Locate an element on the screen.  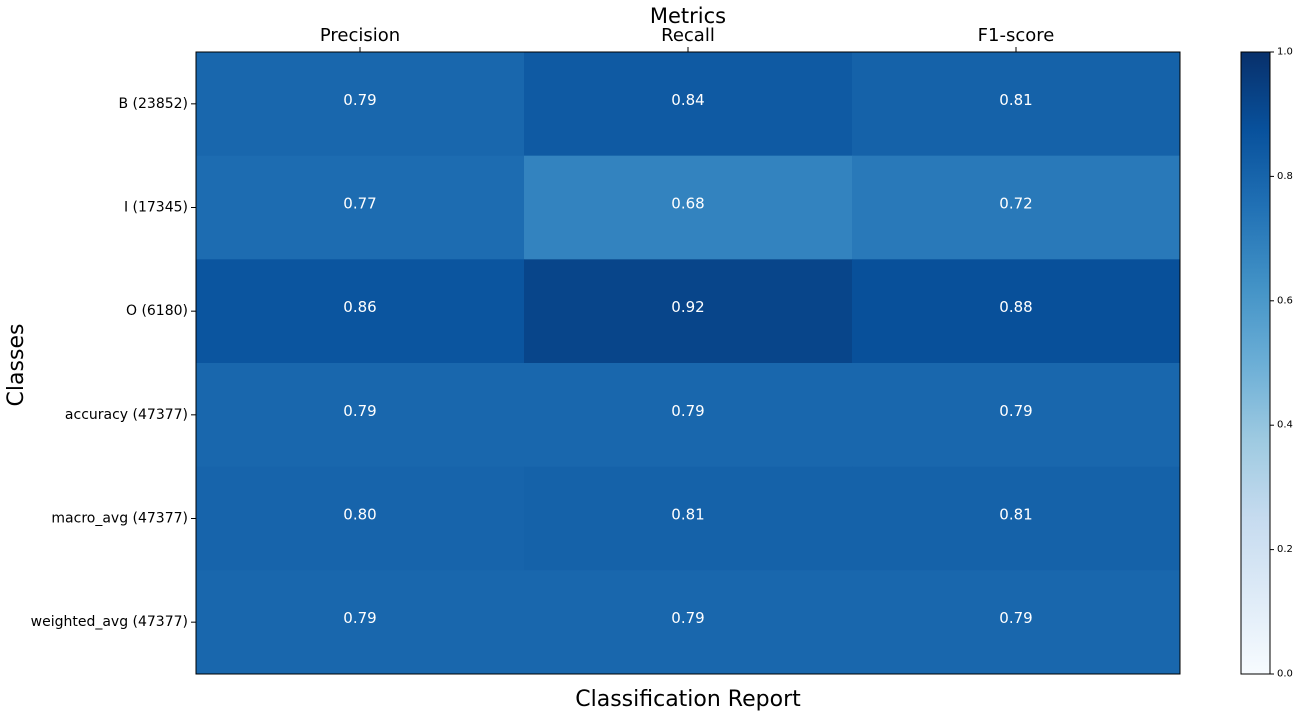
cell-value-label: 0.86 is located at coordinates (359, 307).